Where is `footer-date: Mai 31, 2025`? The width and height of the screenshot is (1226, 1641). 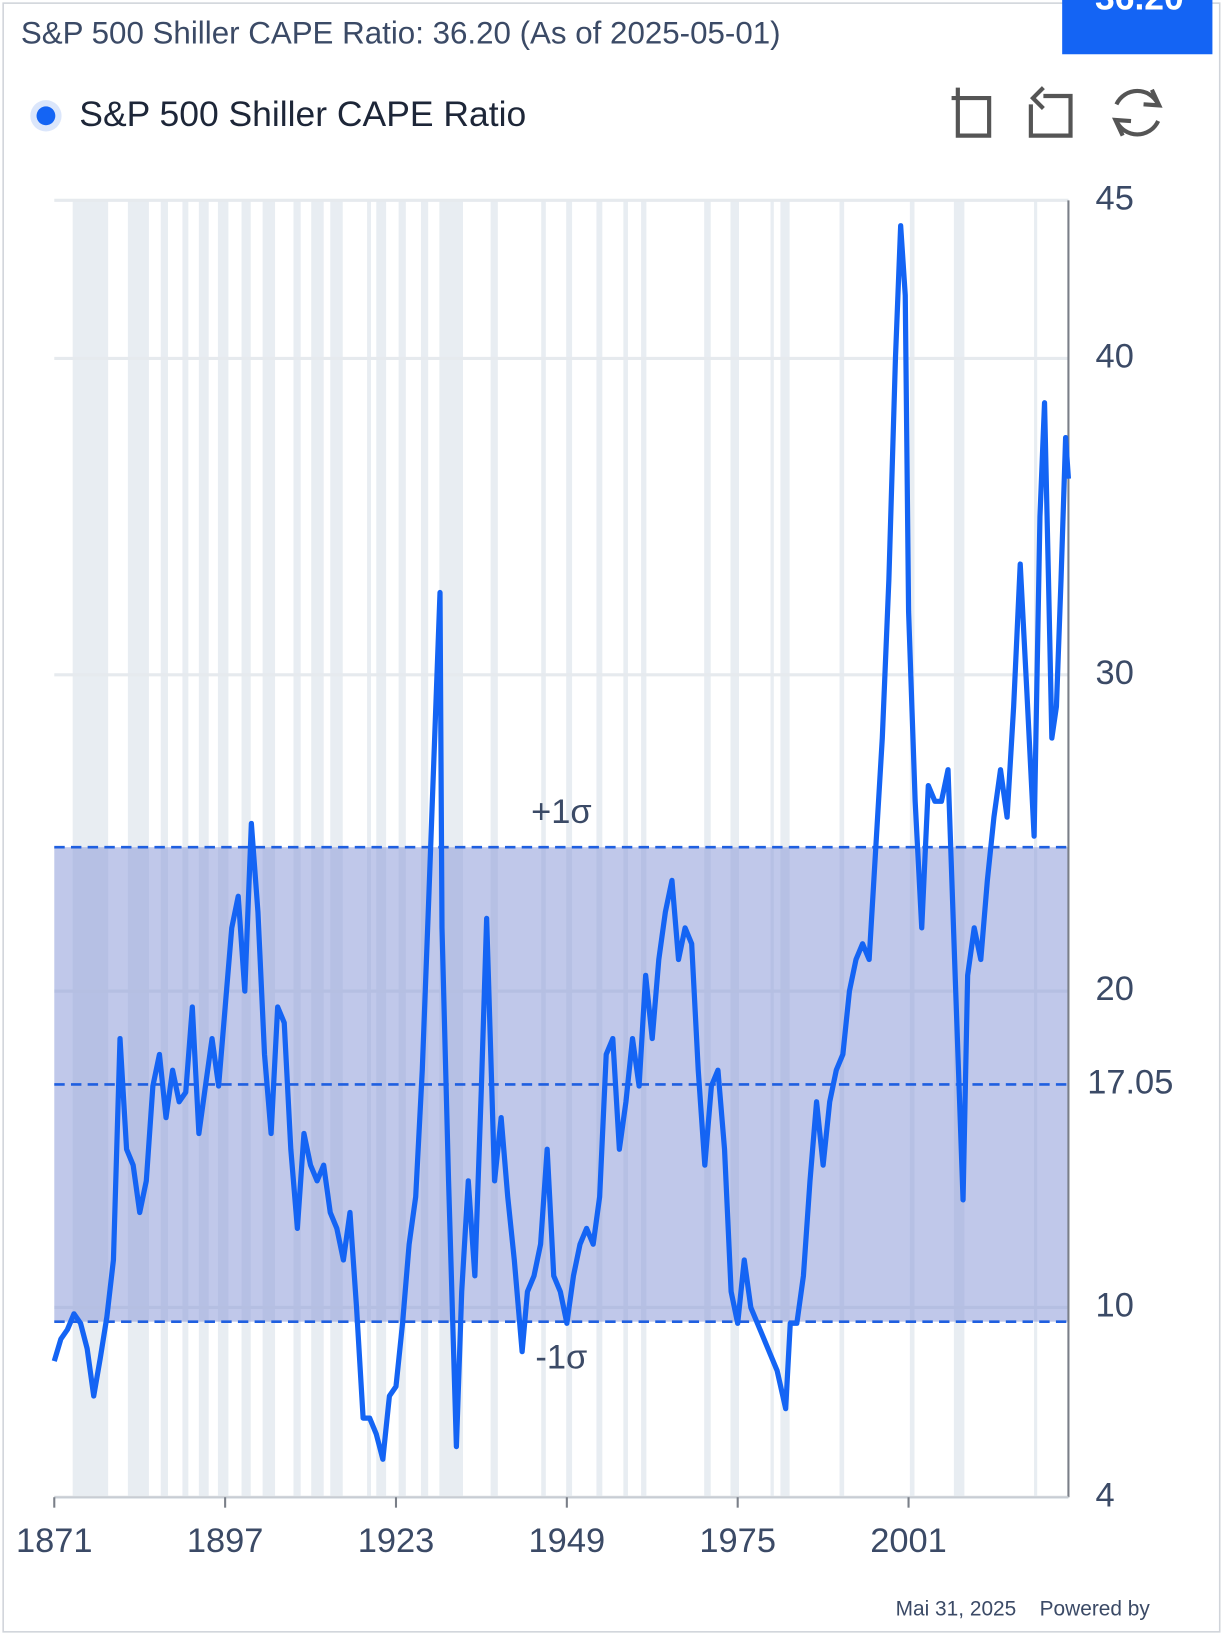
footer-date: Mai 31, 2025 is located at coordinates (956, 1608).